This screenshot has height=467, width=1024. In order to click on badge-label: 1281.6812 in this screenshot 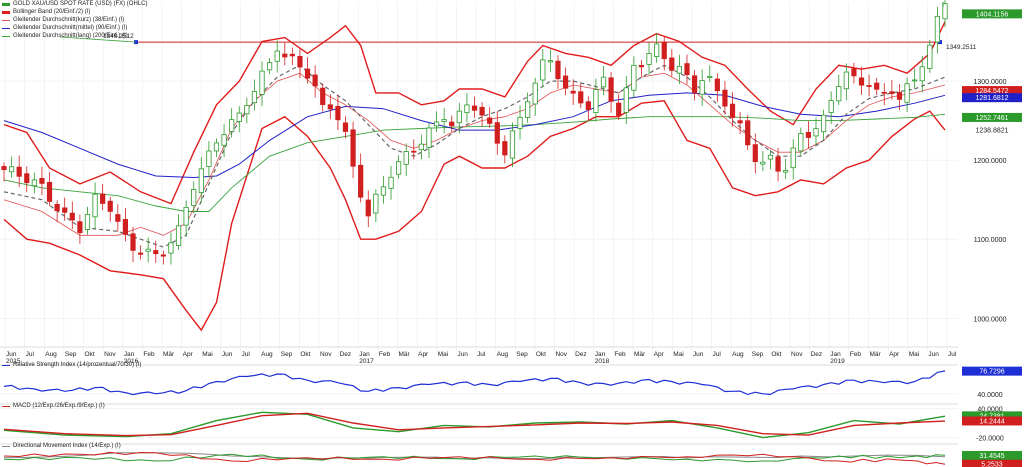, I will do `click(991, 98)`.